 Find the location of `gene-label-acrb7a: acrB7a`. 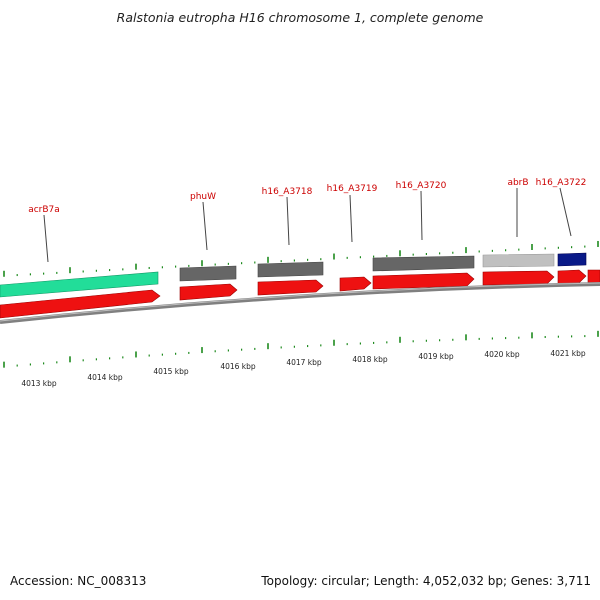

gene-label-acrb7a: acrB7a is located at coordinates (44, 210).